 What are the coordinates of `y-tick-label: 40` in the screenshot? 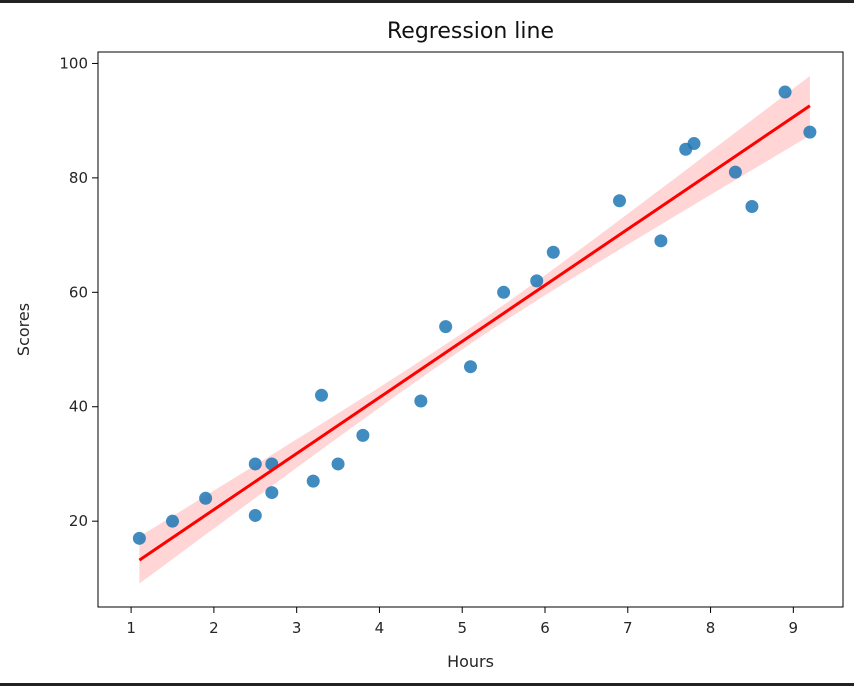 It's located at (78, 407).